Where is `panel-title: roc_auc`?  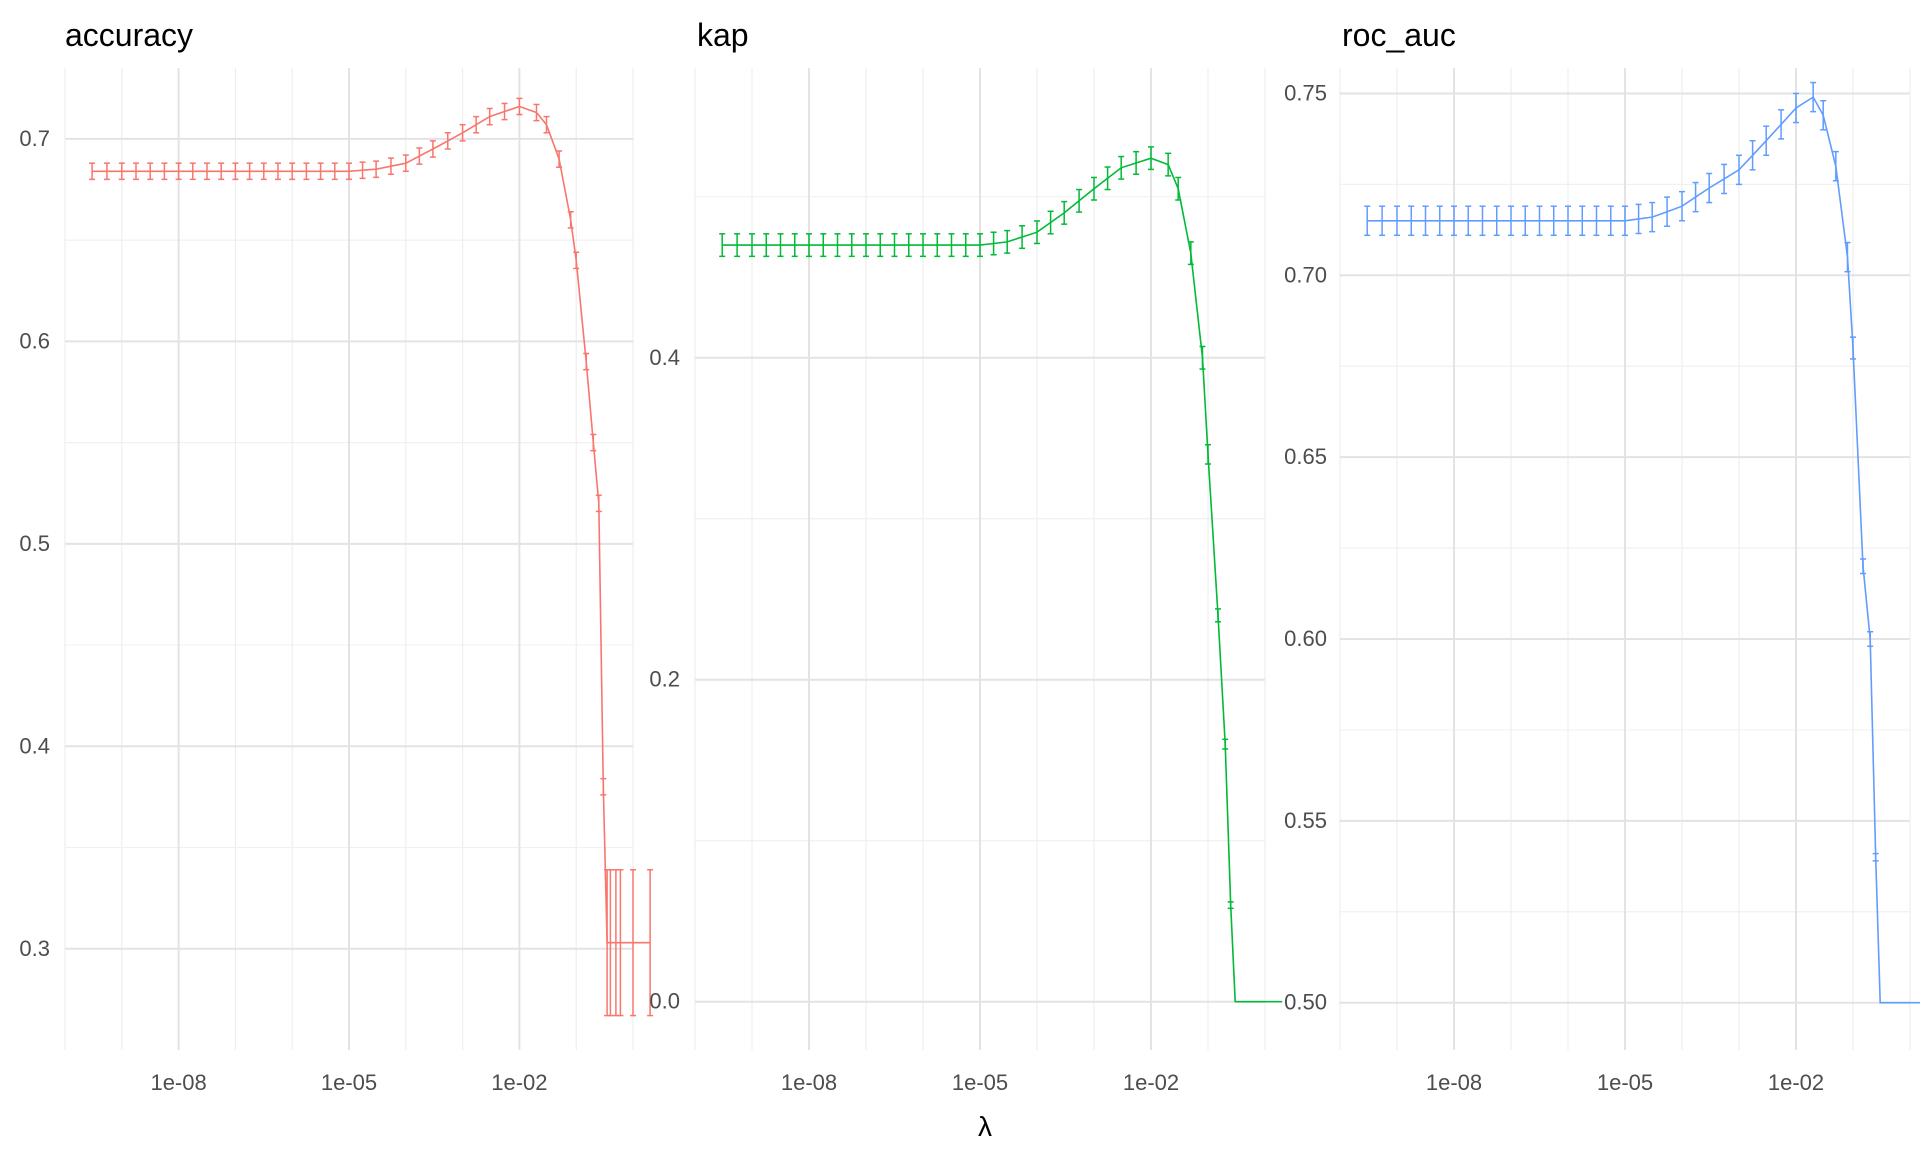 panel-title: roc_auc is located at coordinates (1399, 35).